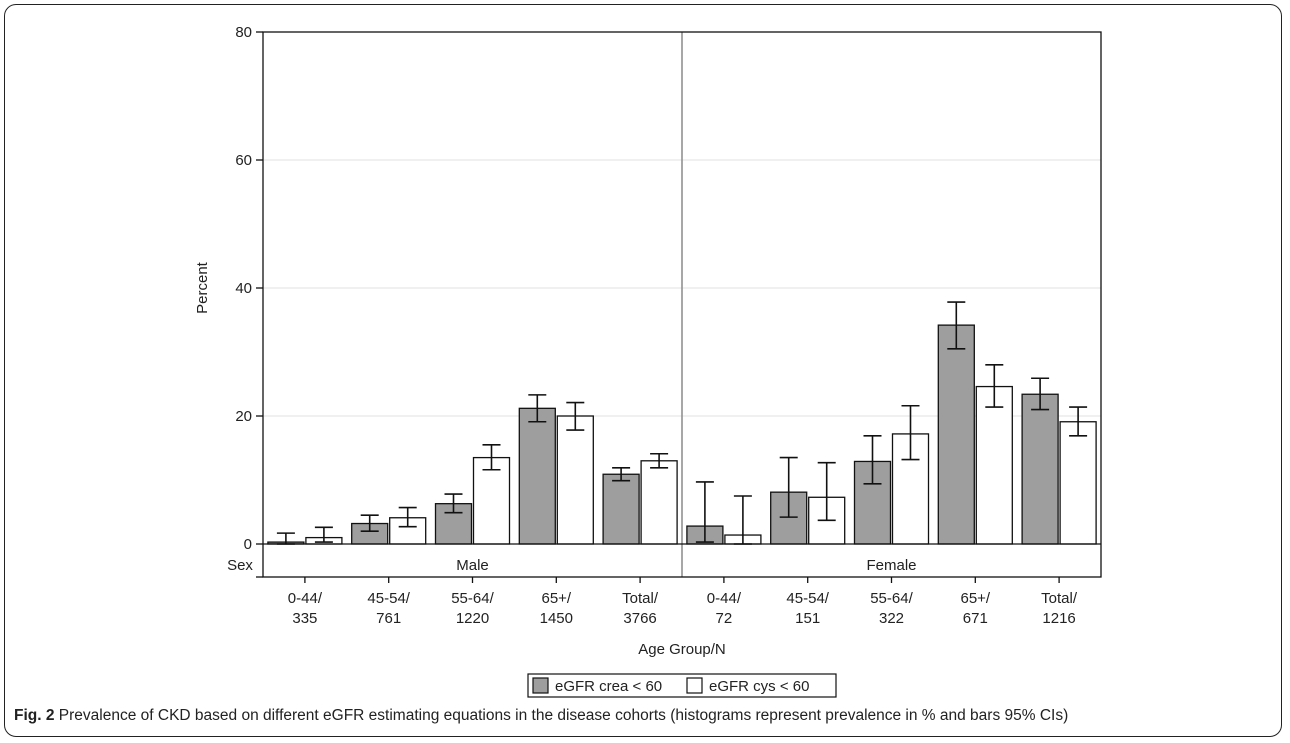 The image size is (1290, 743). What do you see at coordinates (491, 500) in the screenshot?
I see `bar-male-2-s1` at bounding box center [491, 500].